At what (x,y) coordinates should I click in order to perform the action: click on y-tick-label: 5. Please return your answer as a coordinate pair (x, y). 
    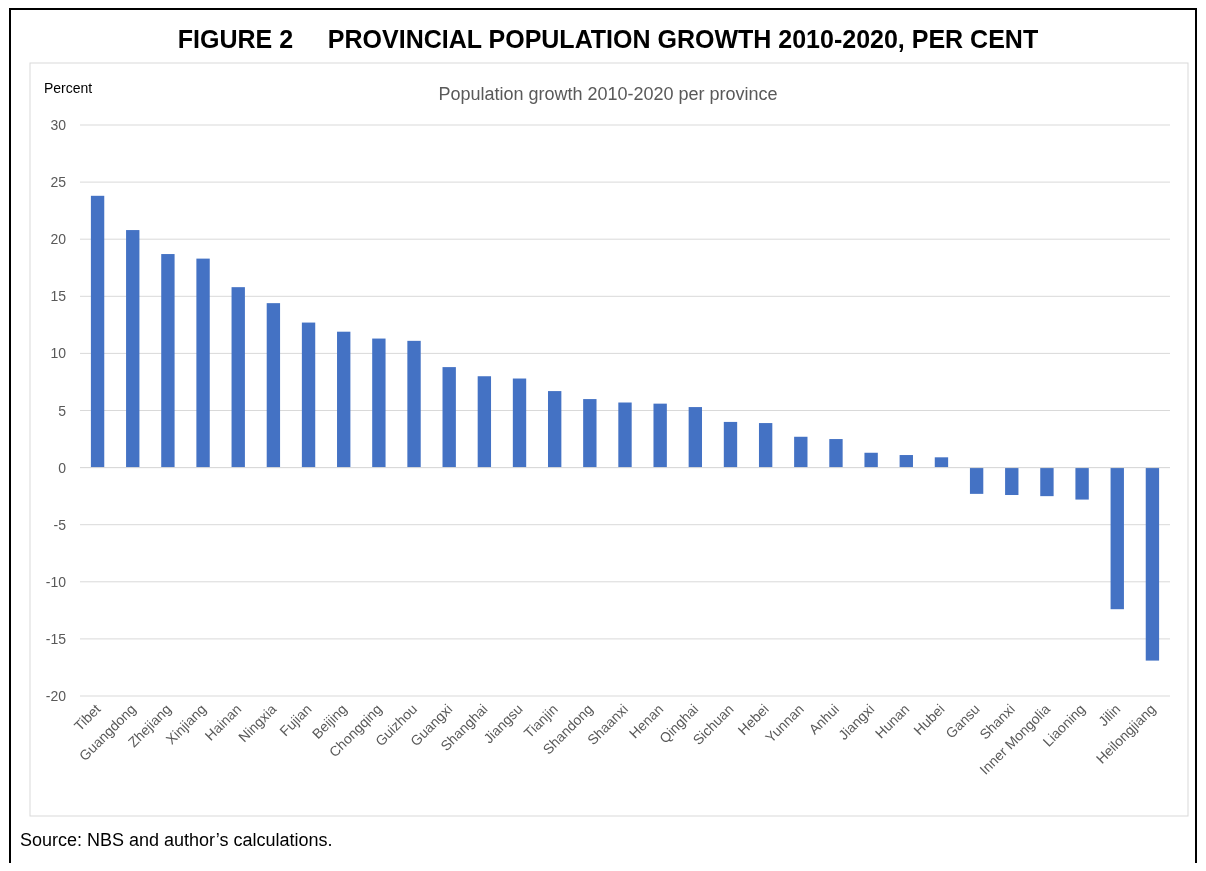
    Looking at the image, I should click on (62, 410).